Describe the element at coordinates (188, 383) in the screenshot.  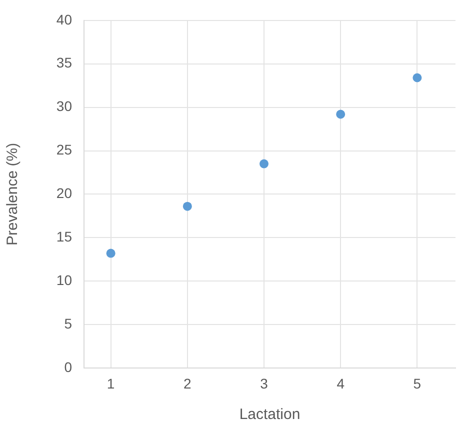
I see `x-tick-label: 2` at that location.